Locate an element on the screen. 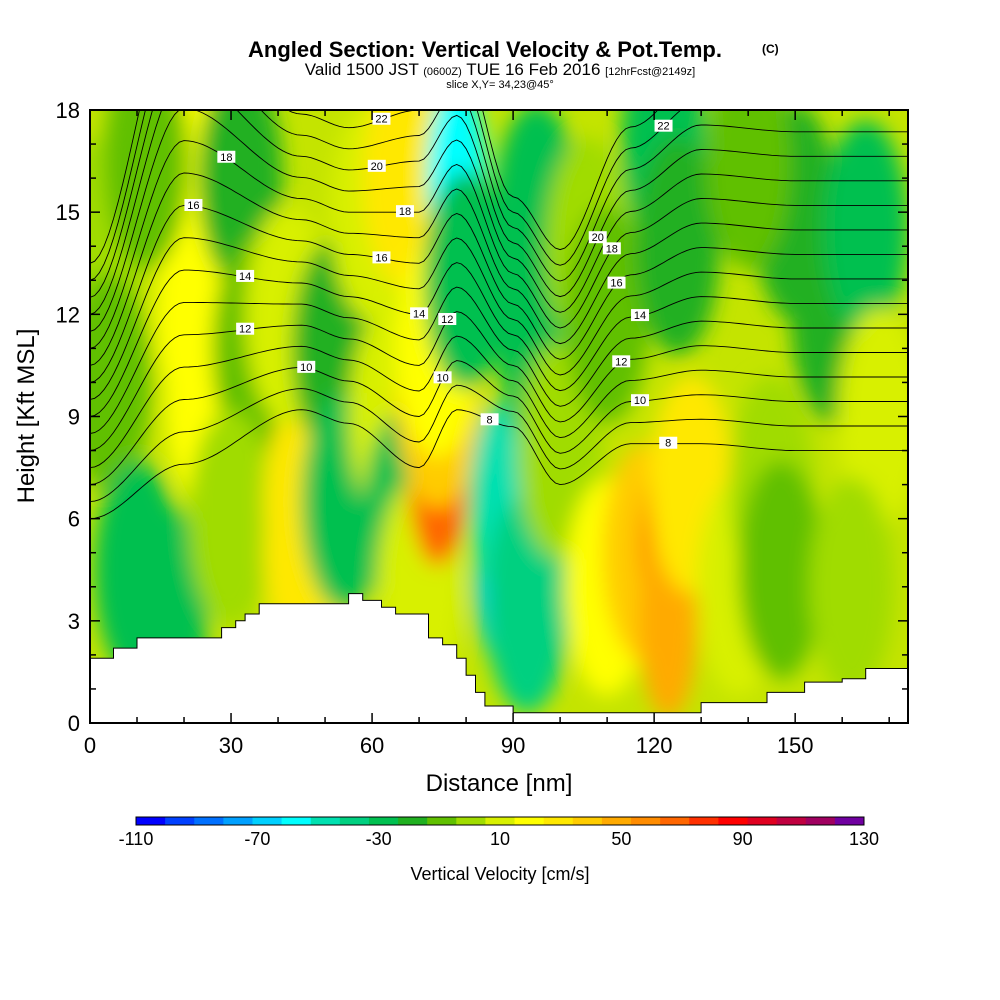 This screenshot has width=1000, height=1000. contour-label-22-2: 22 is located at coordinates (663, 126).